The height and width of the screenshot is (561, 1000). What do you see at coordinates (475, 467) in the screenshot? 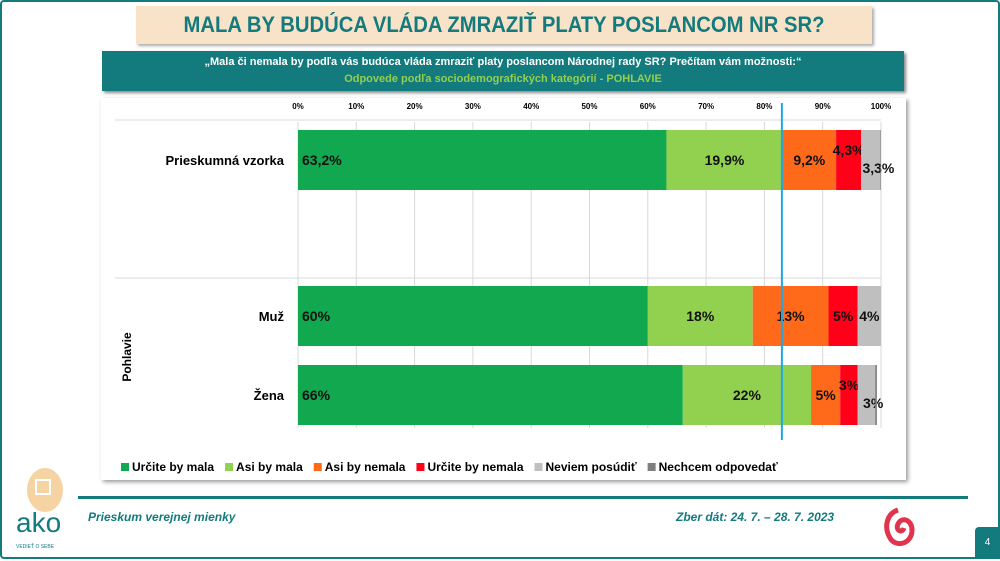
I see `legend-label: Určite by nemala` at bounding box center [475, 467].